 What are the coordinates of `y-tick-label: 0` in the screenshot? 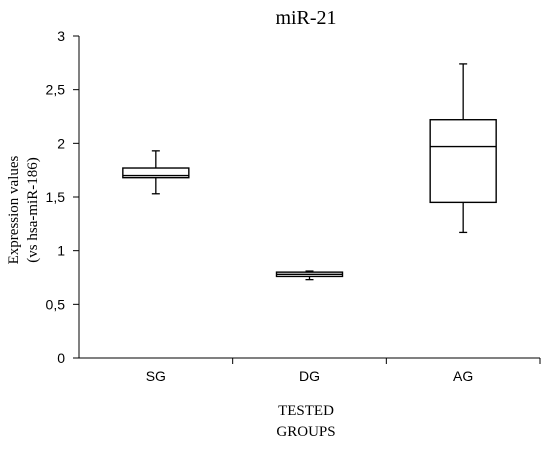 It's located at (61, 358).